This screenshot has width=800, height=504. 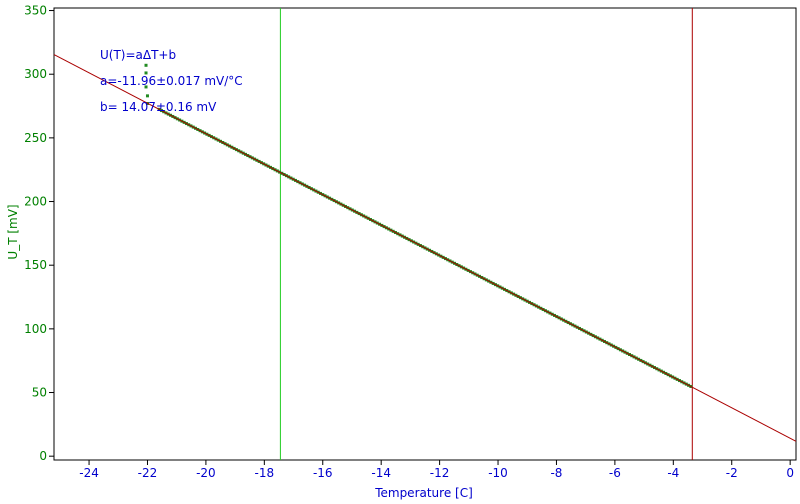 I want to click on x-tick-label: -12, so click(x=440, y=473).